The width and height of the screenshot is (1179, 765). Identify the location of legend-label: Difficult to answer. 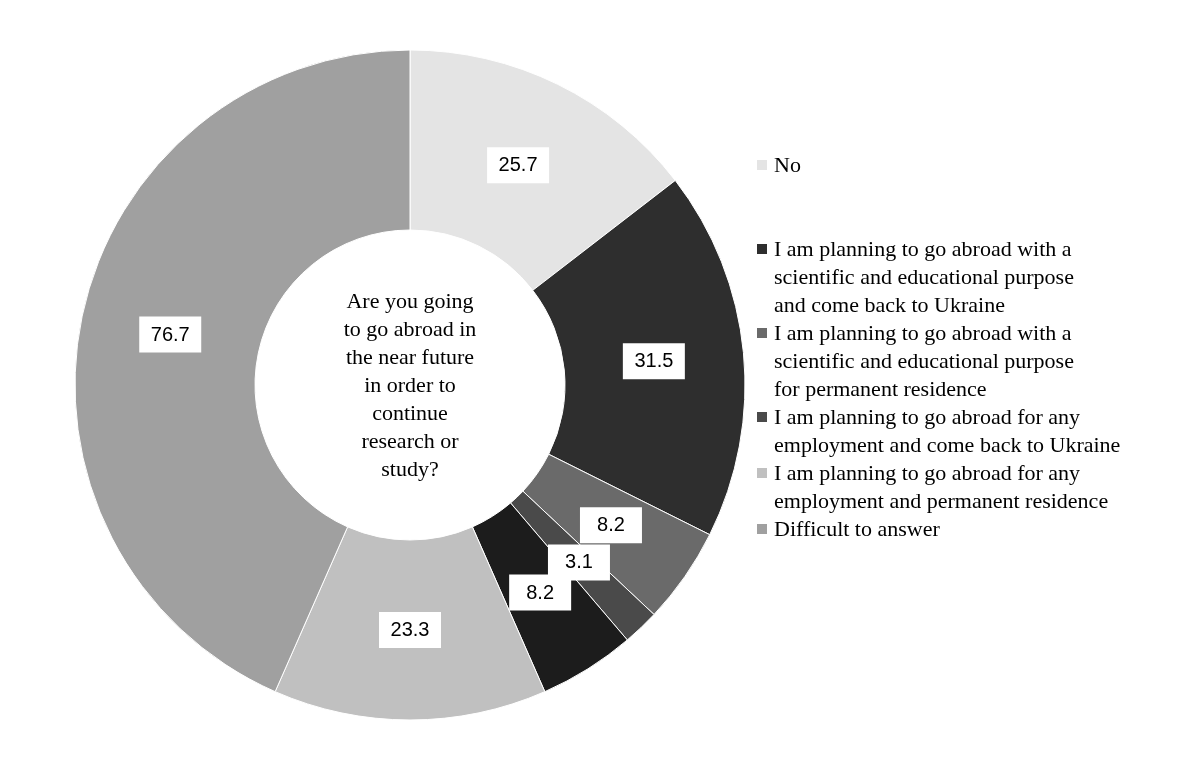
(857, 528).